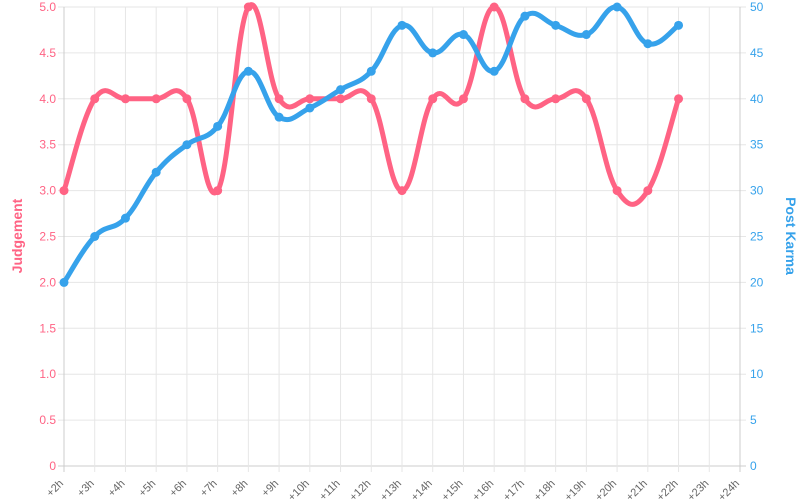  Describe the element at coordinates (753, 420) in the screenshot. I see `y-right-tick-label: 5` at that location.